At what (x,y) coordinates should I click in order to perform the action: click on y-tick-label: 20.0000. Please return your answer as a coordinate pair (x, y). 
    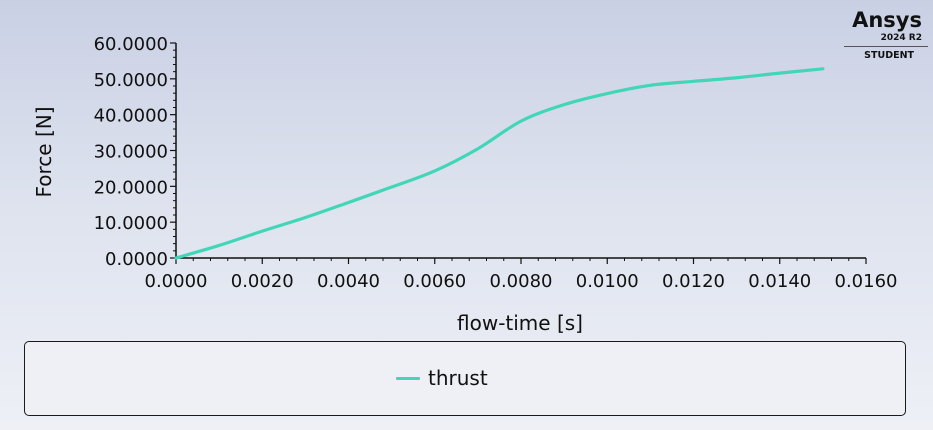
    Looking at the image, I should click on (131, 187).